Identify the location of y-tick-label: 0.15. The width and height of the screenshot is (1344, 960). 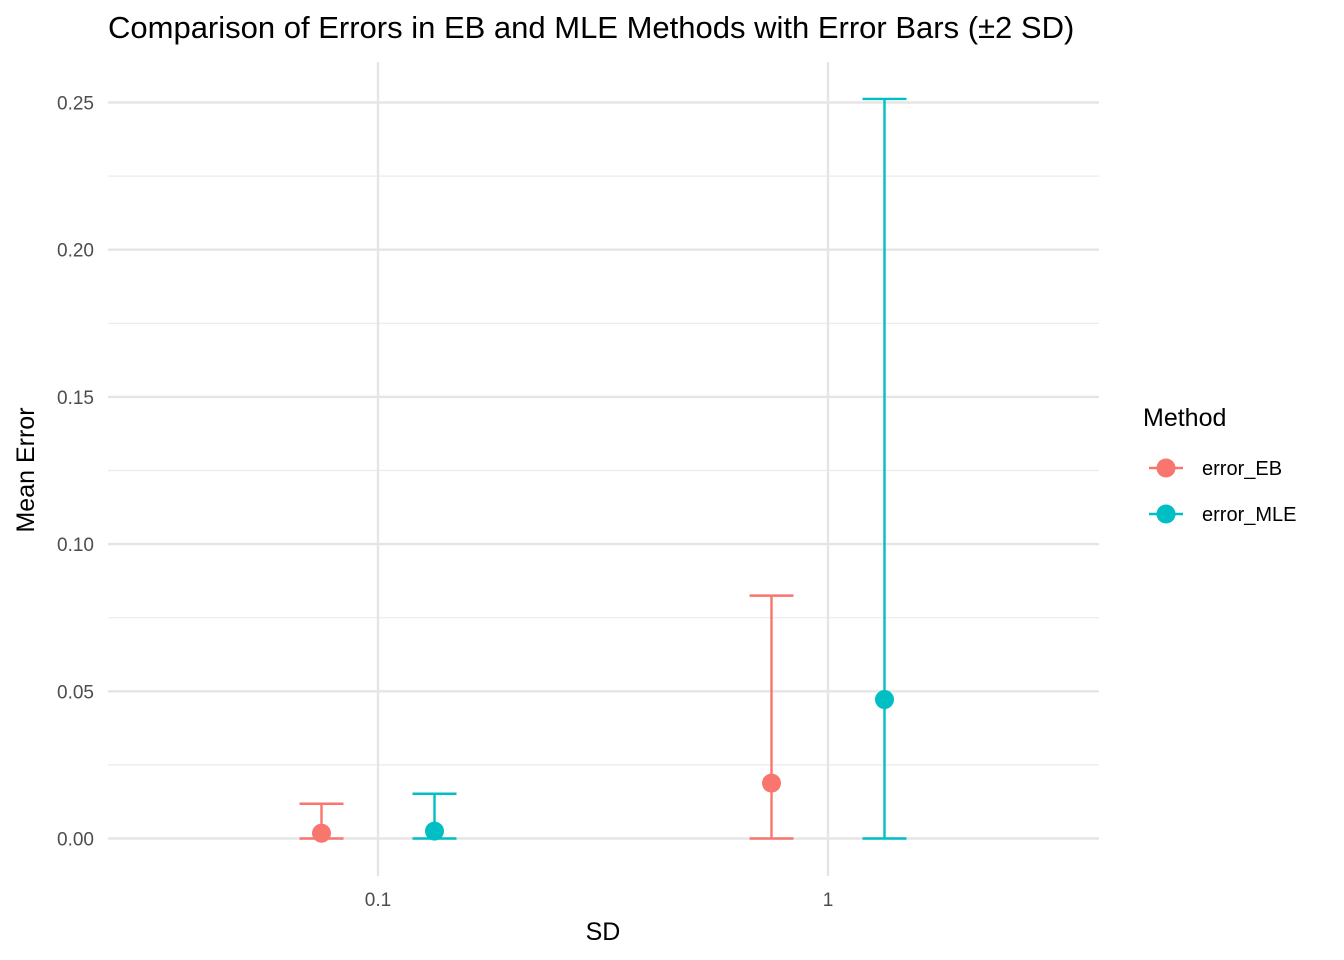
(75, 398).